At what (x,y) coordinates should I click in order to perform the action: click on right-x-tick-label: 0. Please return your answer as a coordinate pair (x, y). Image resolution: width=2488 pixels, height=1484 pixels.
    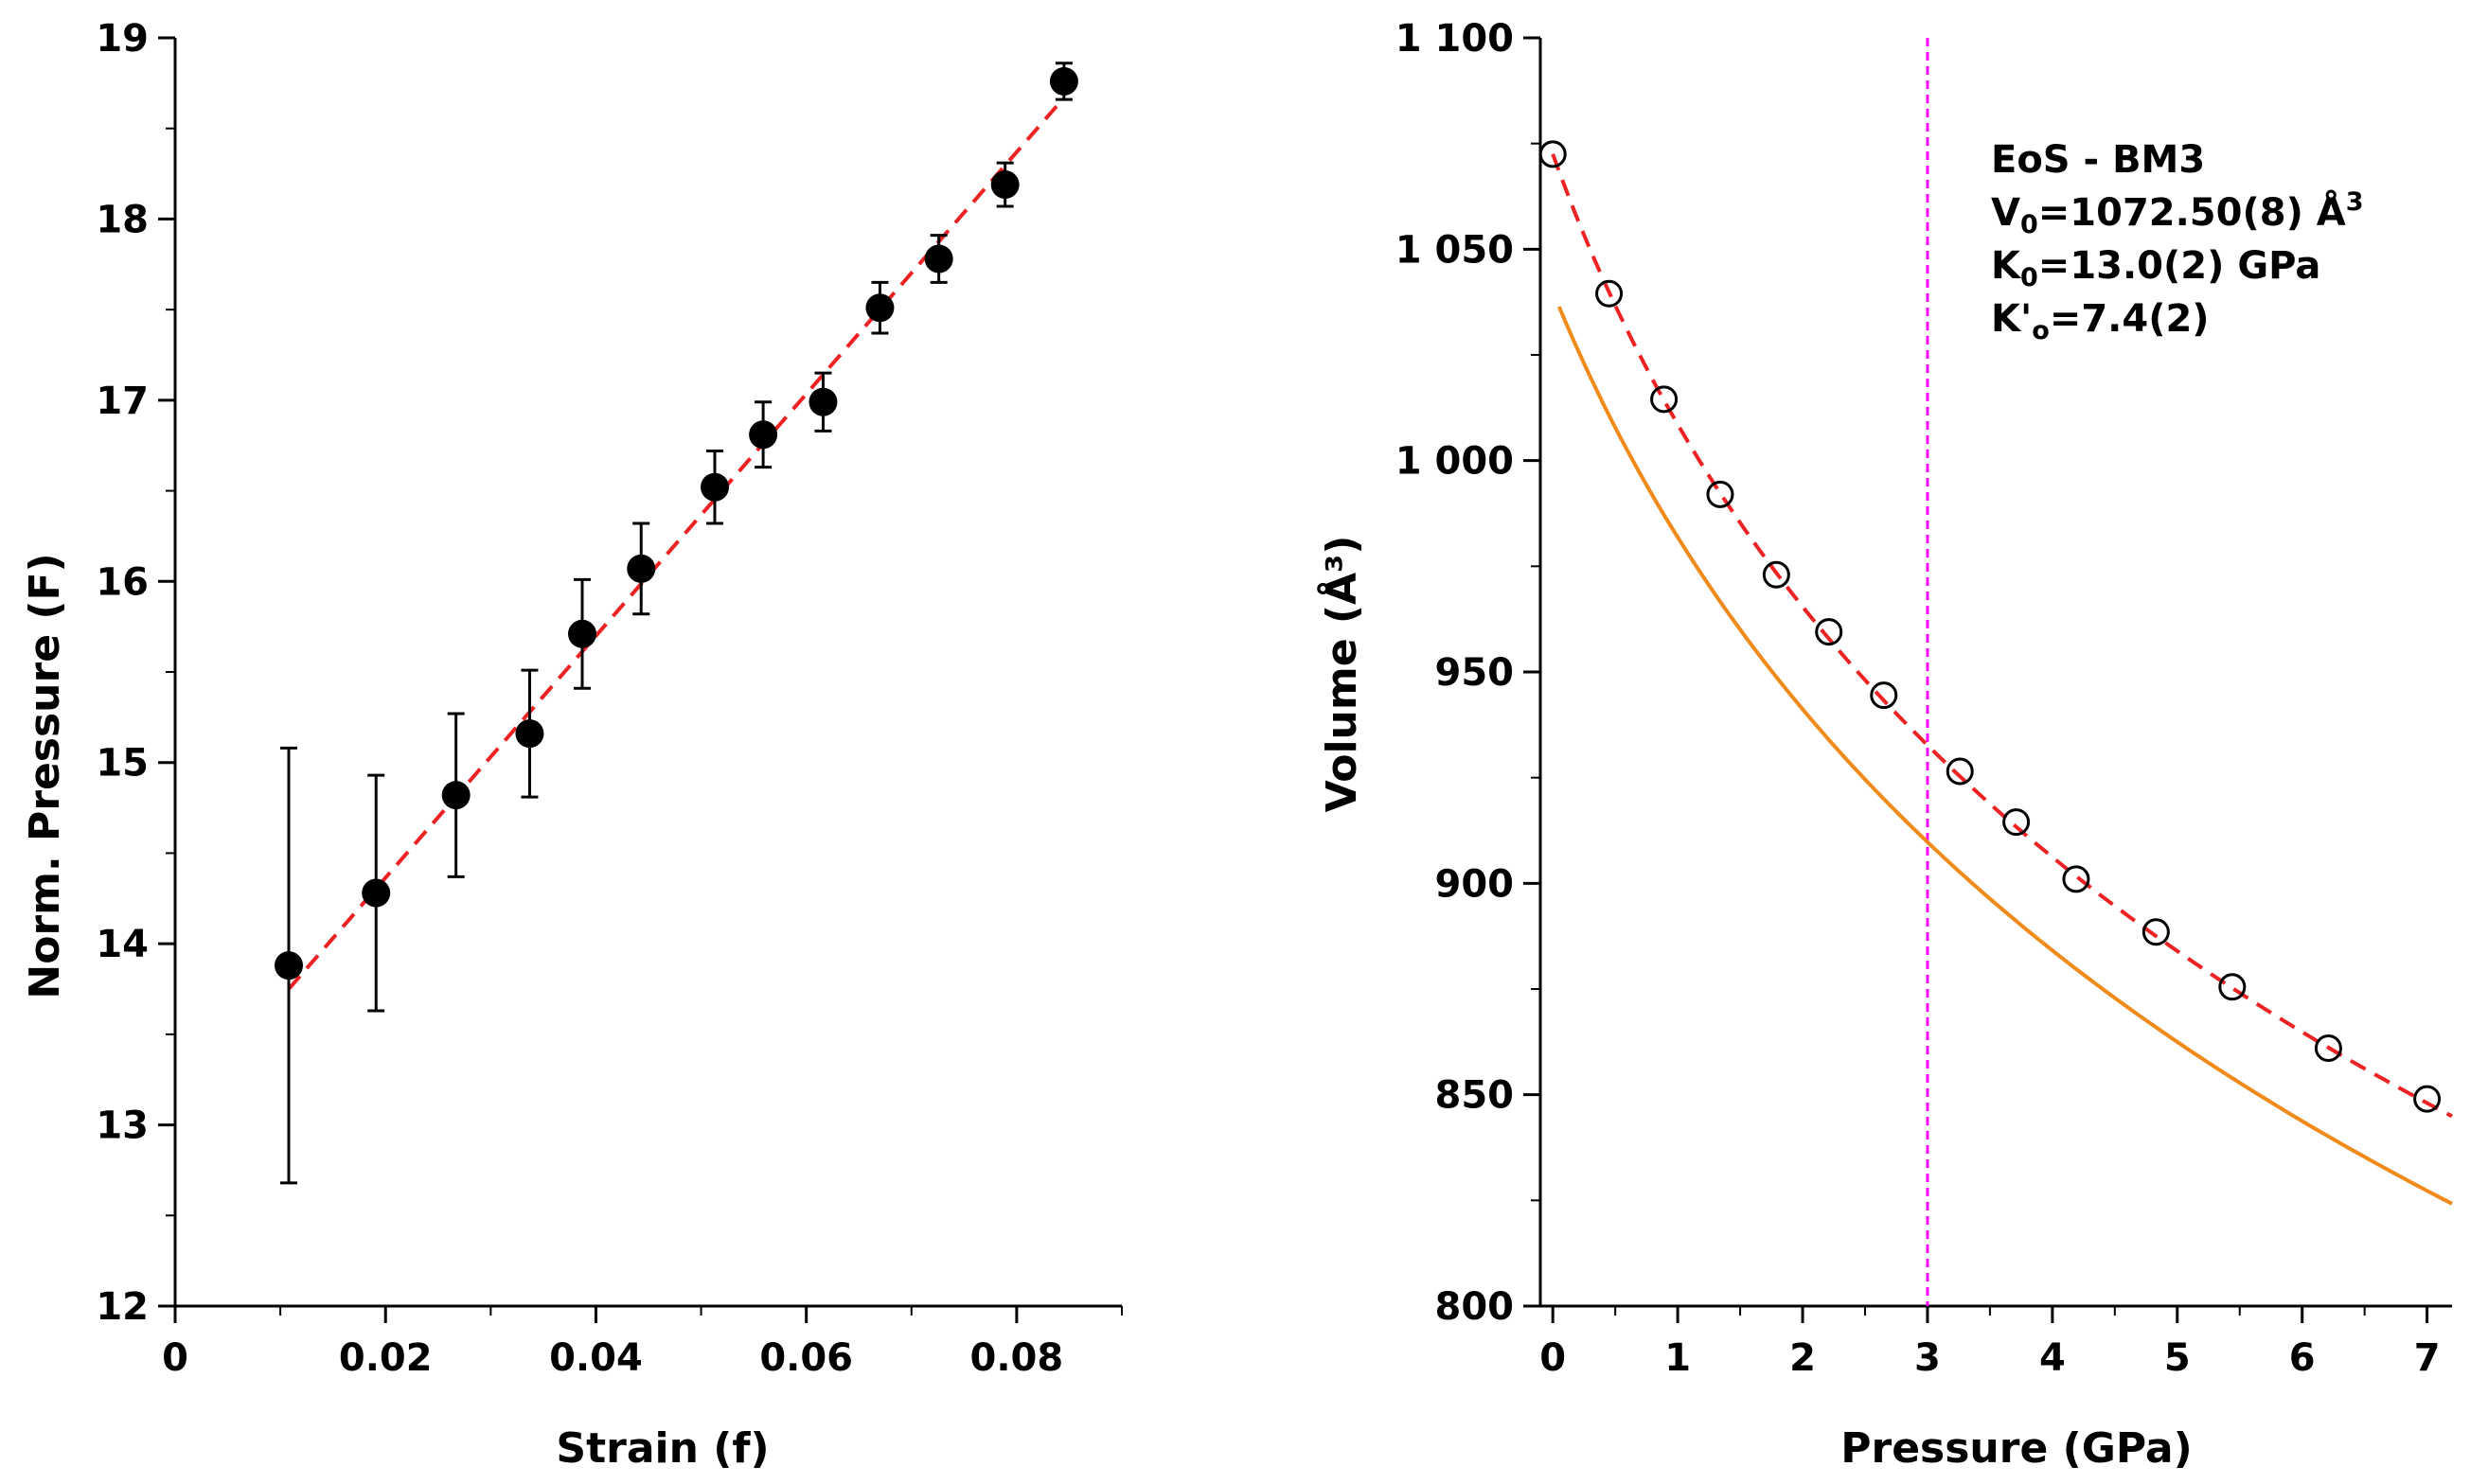
    Looking at the image, I should click on (1552, 1358).